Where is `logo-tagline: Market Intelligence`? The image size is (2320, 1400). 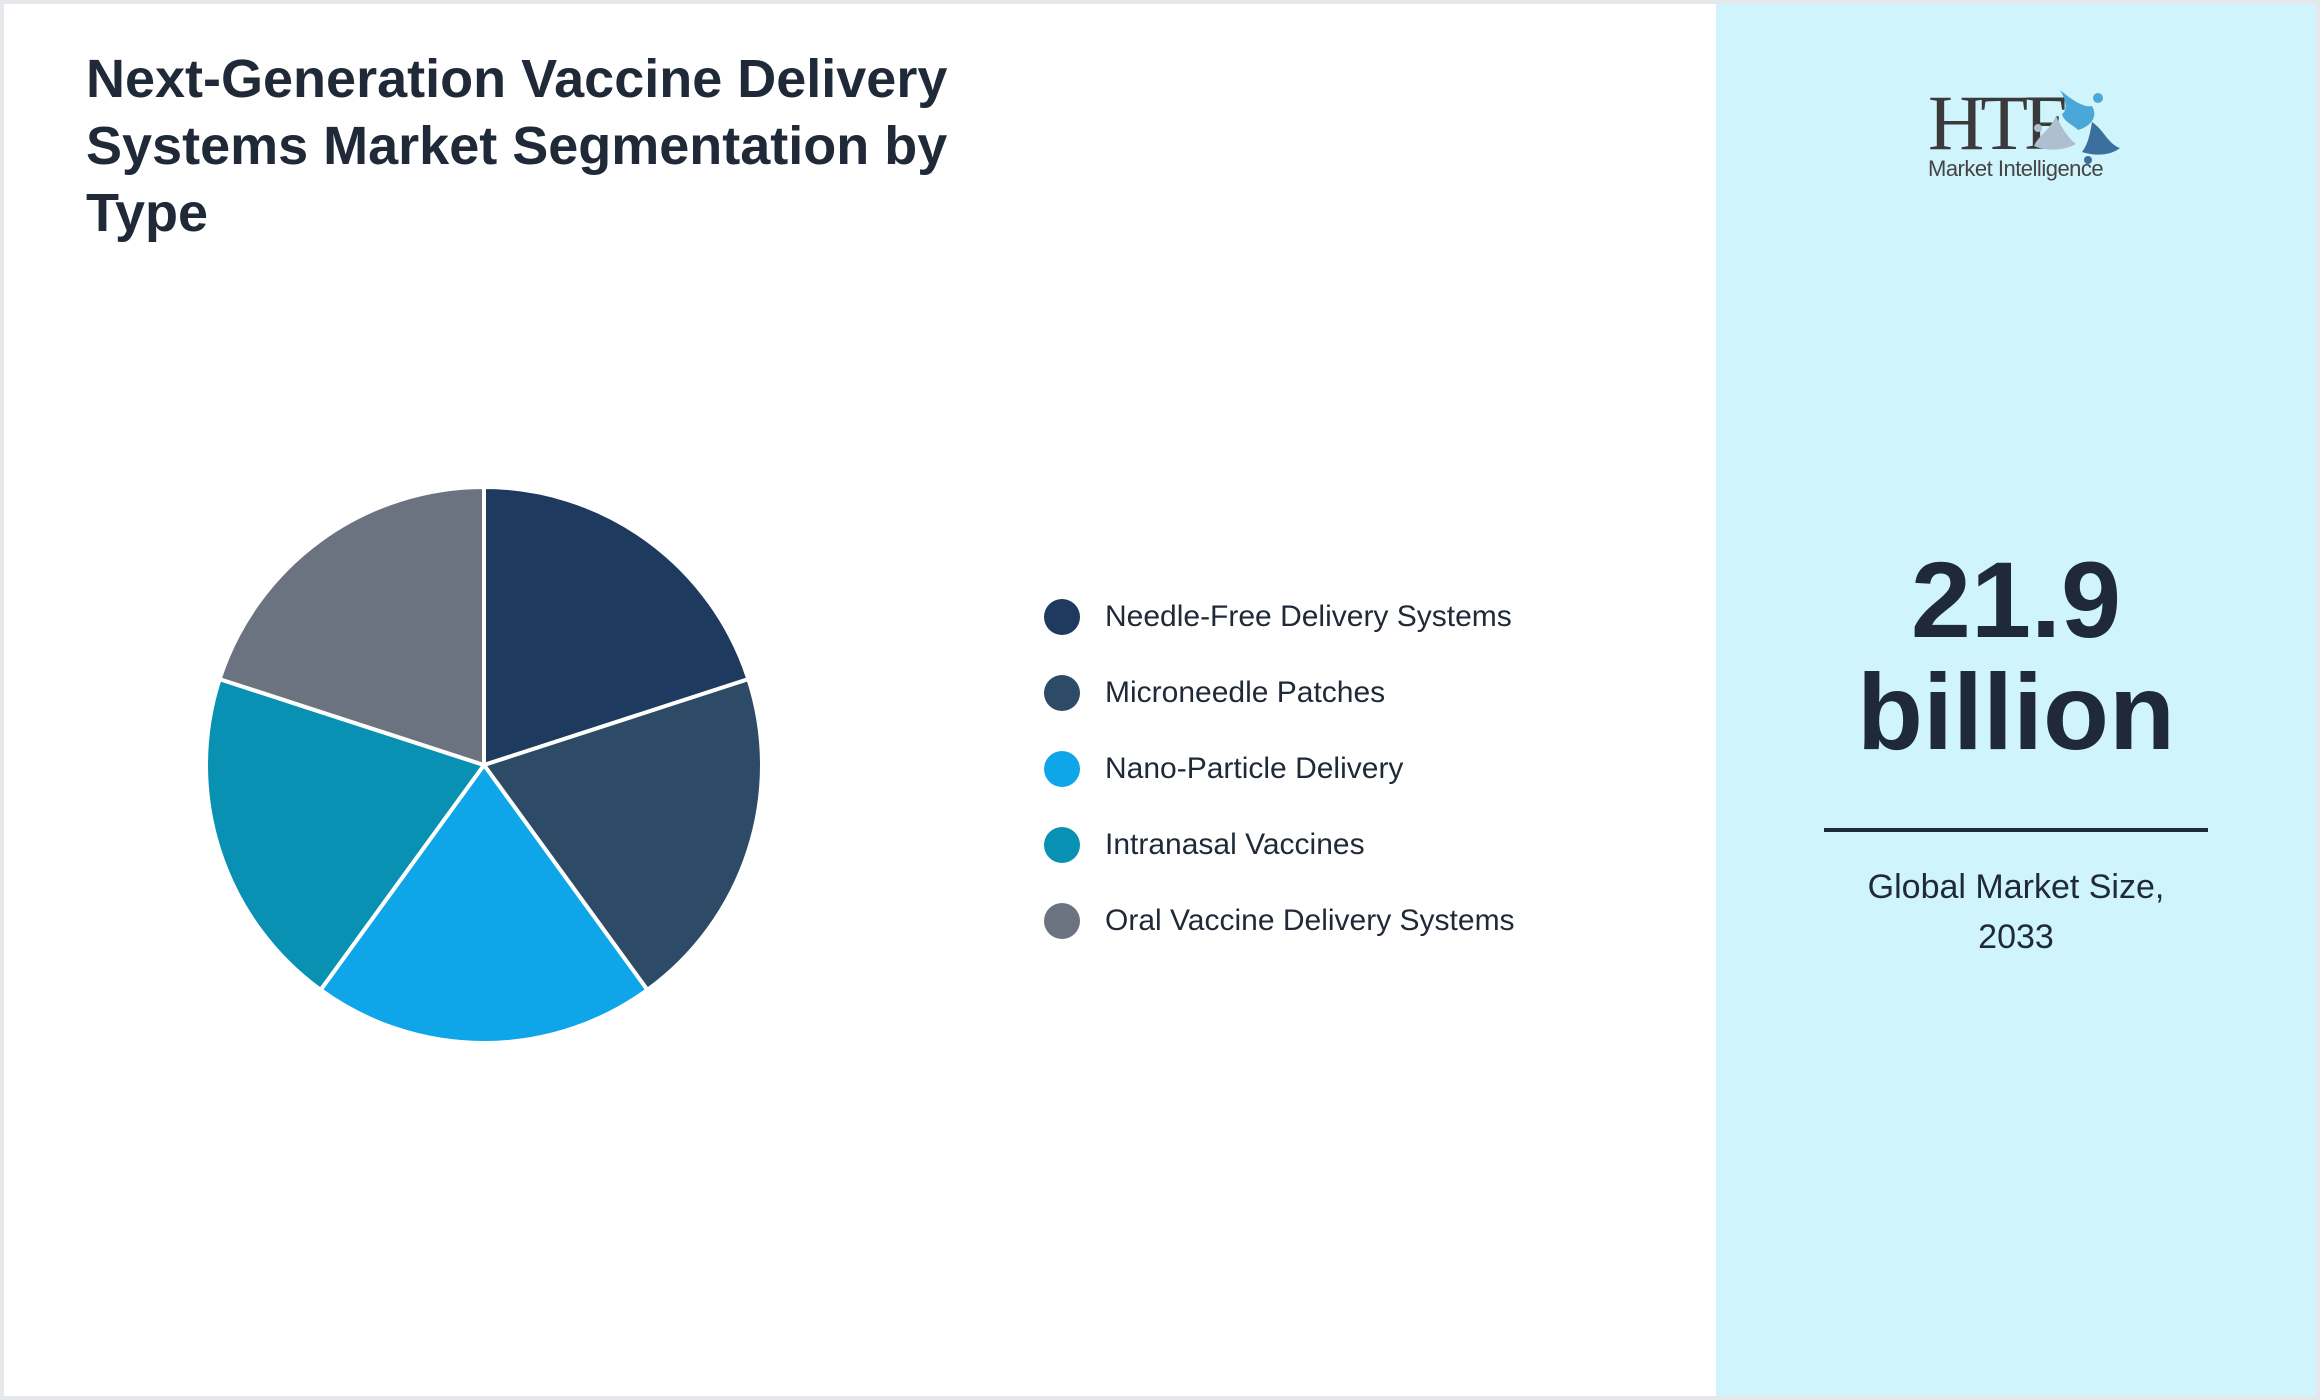
logo-tagline: Market Intelligence is located at coordinates (2016, 168).